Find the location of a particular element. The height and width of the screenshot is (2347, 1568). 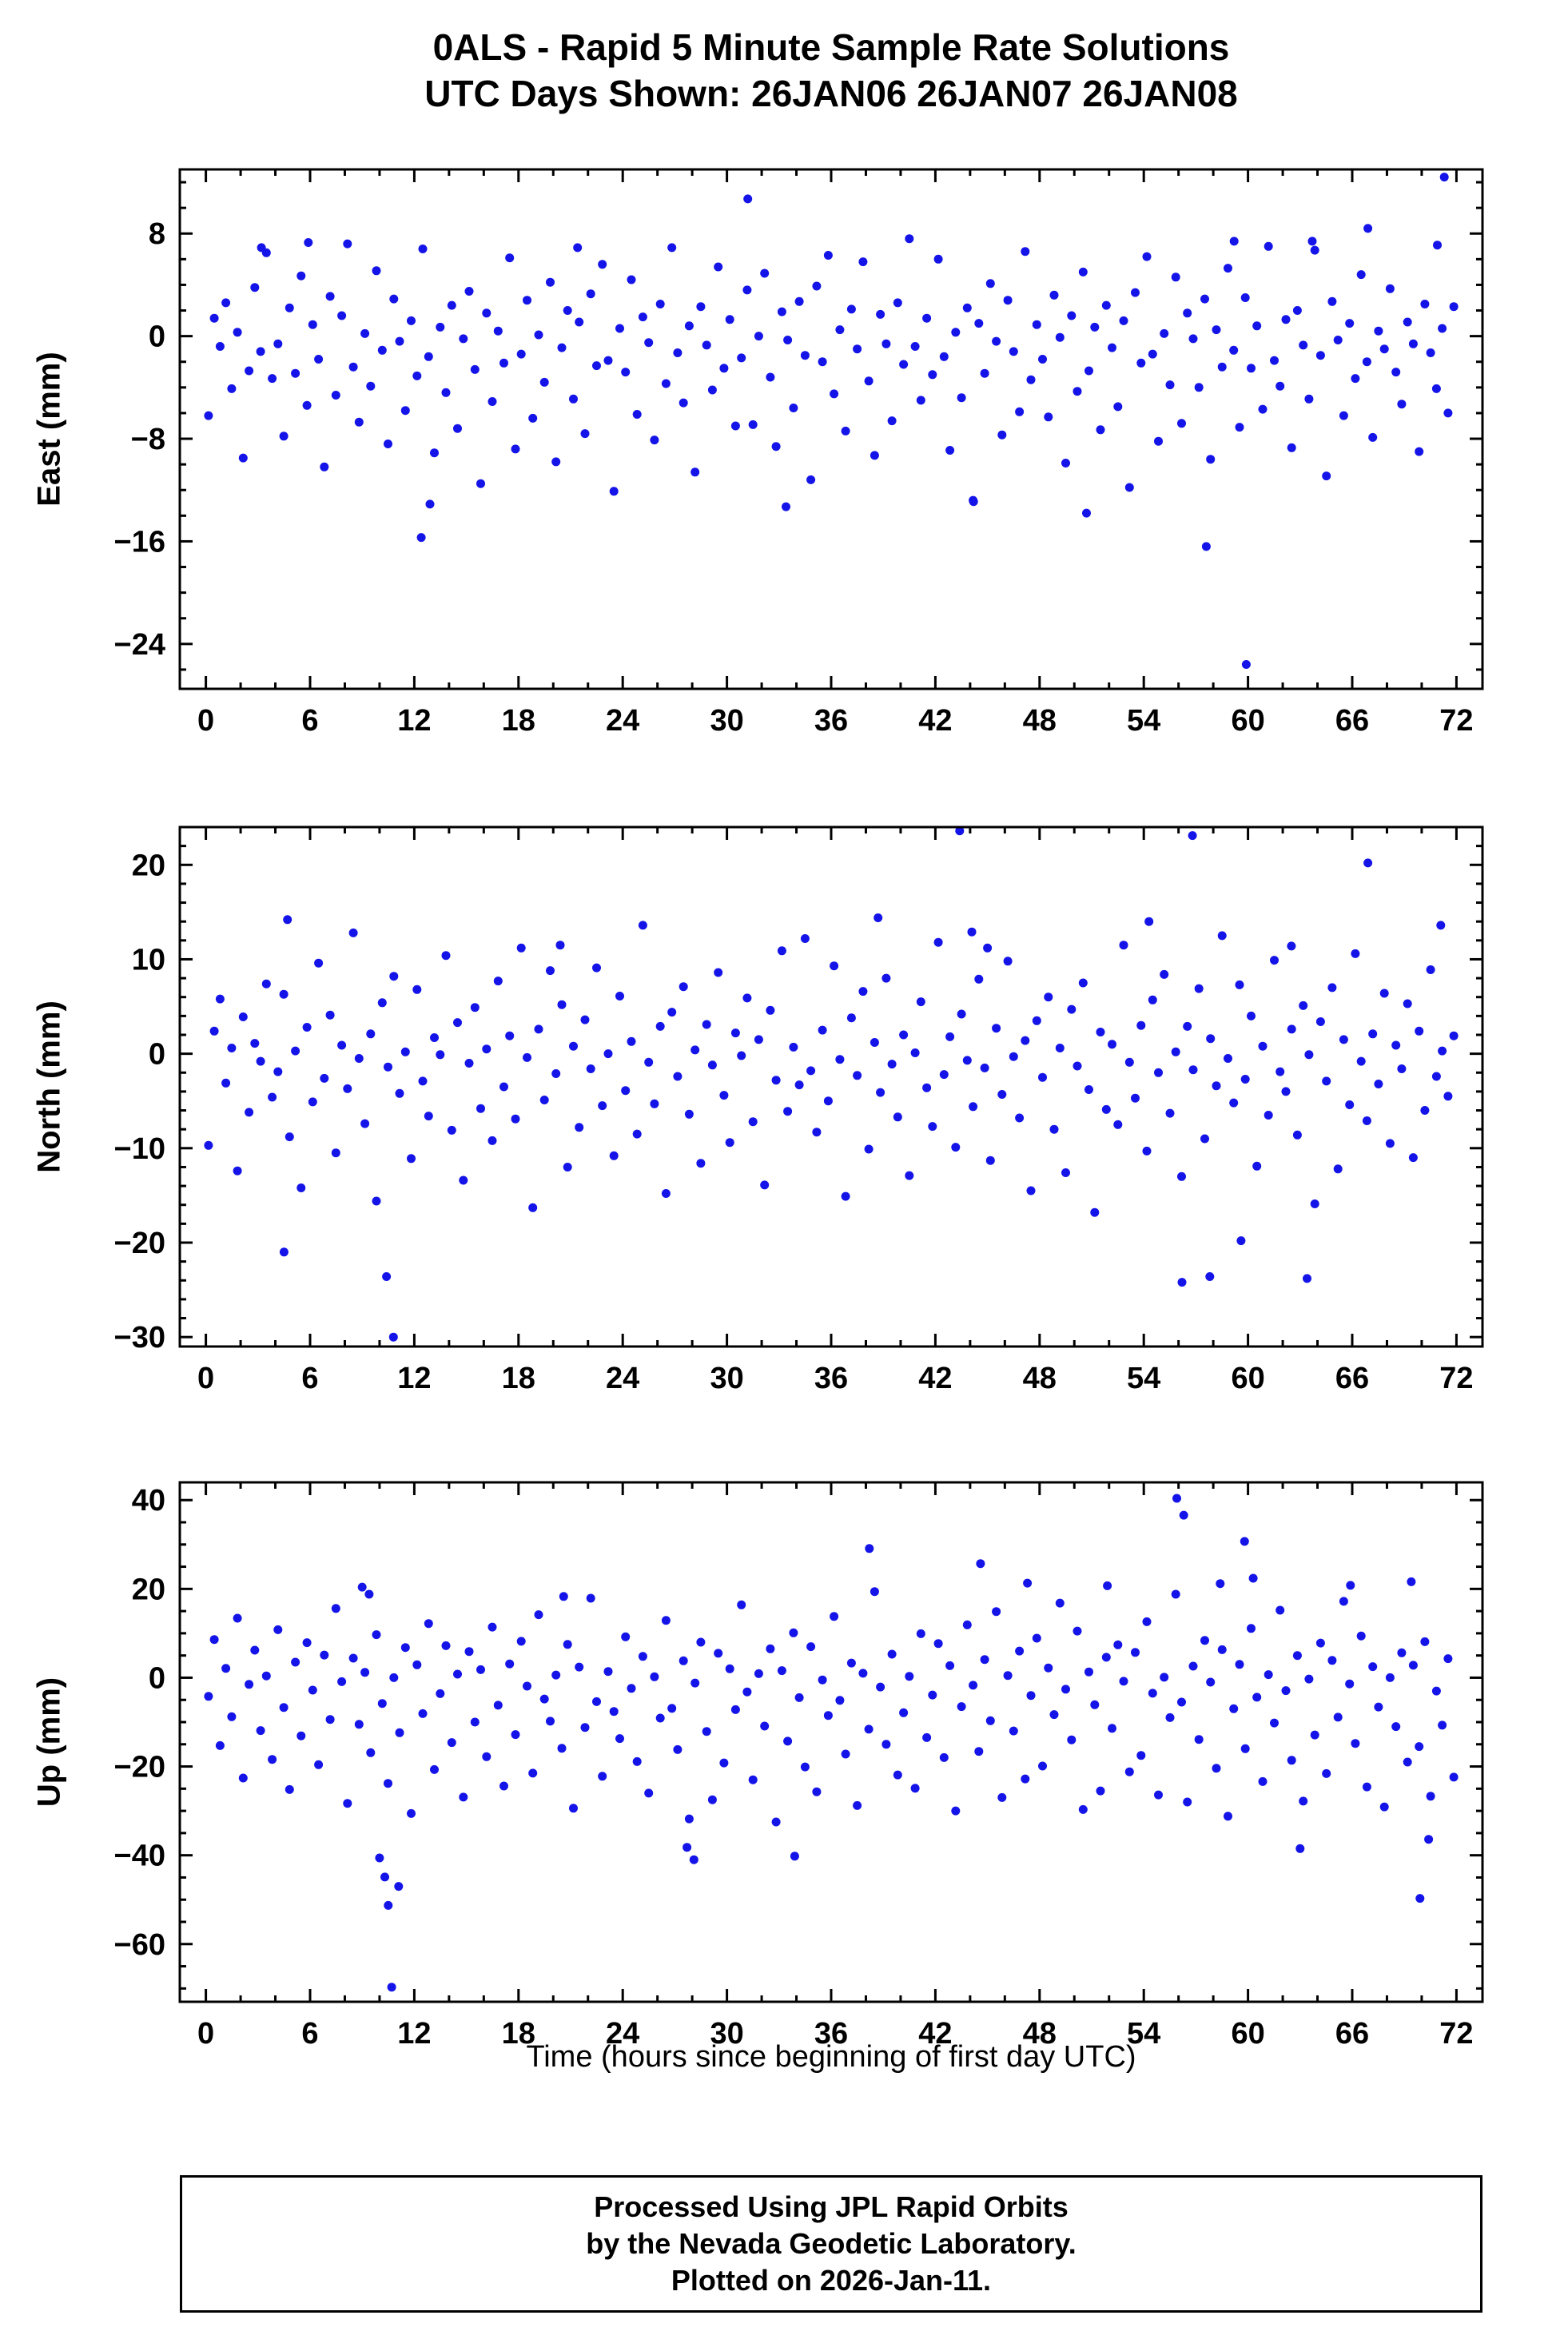

y-tick-label: 20 is located at coordinates (148, 865).